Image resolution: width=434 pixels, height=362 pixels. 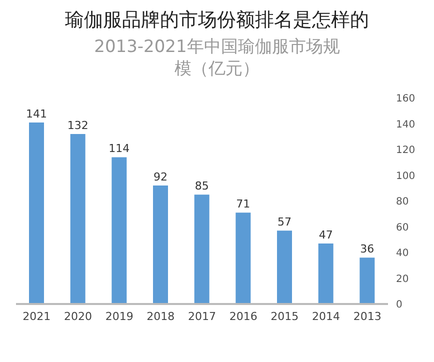 I want to click on x-tick-label: 2020, so click(x=78, y=316).